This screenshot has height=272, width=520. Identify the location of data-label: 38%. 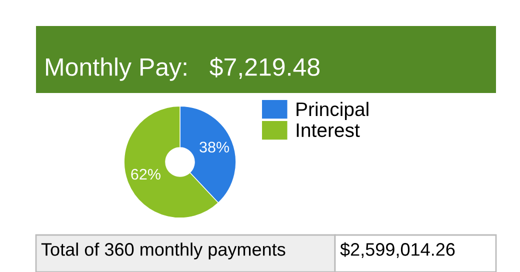
(215, 147).